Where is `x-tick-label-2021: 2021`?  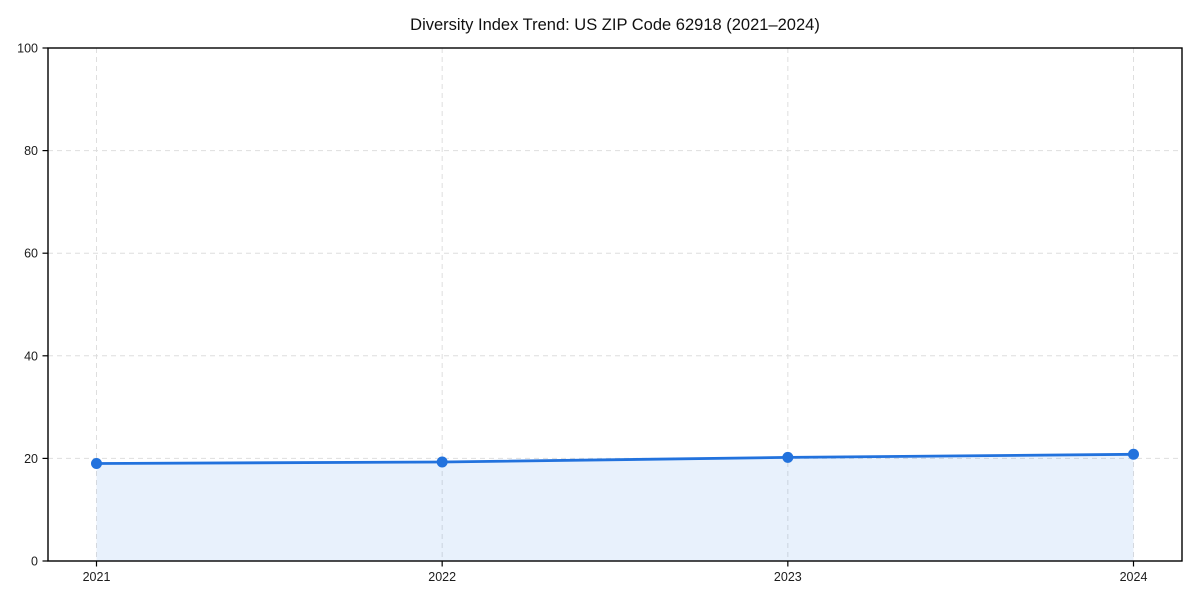 x-tick-label-2021: 2021 is located at coordinates (97, 577).